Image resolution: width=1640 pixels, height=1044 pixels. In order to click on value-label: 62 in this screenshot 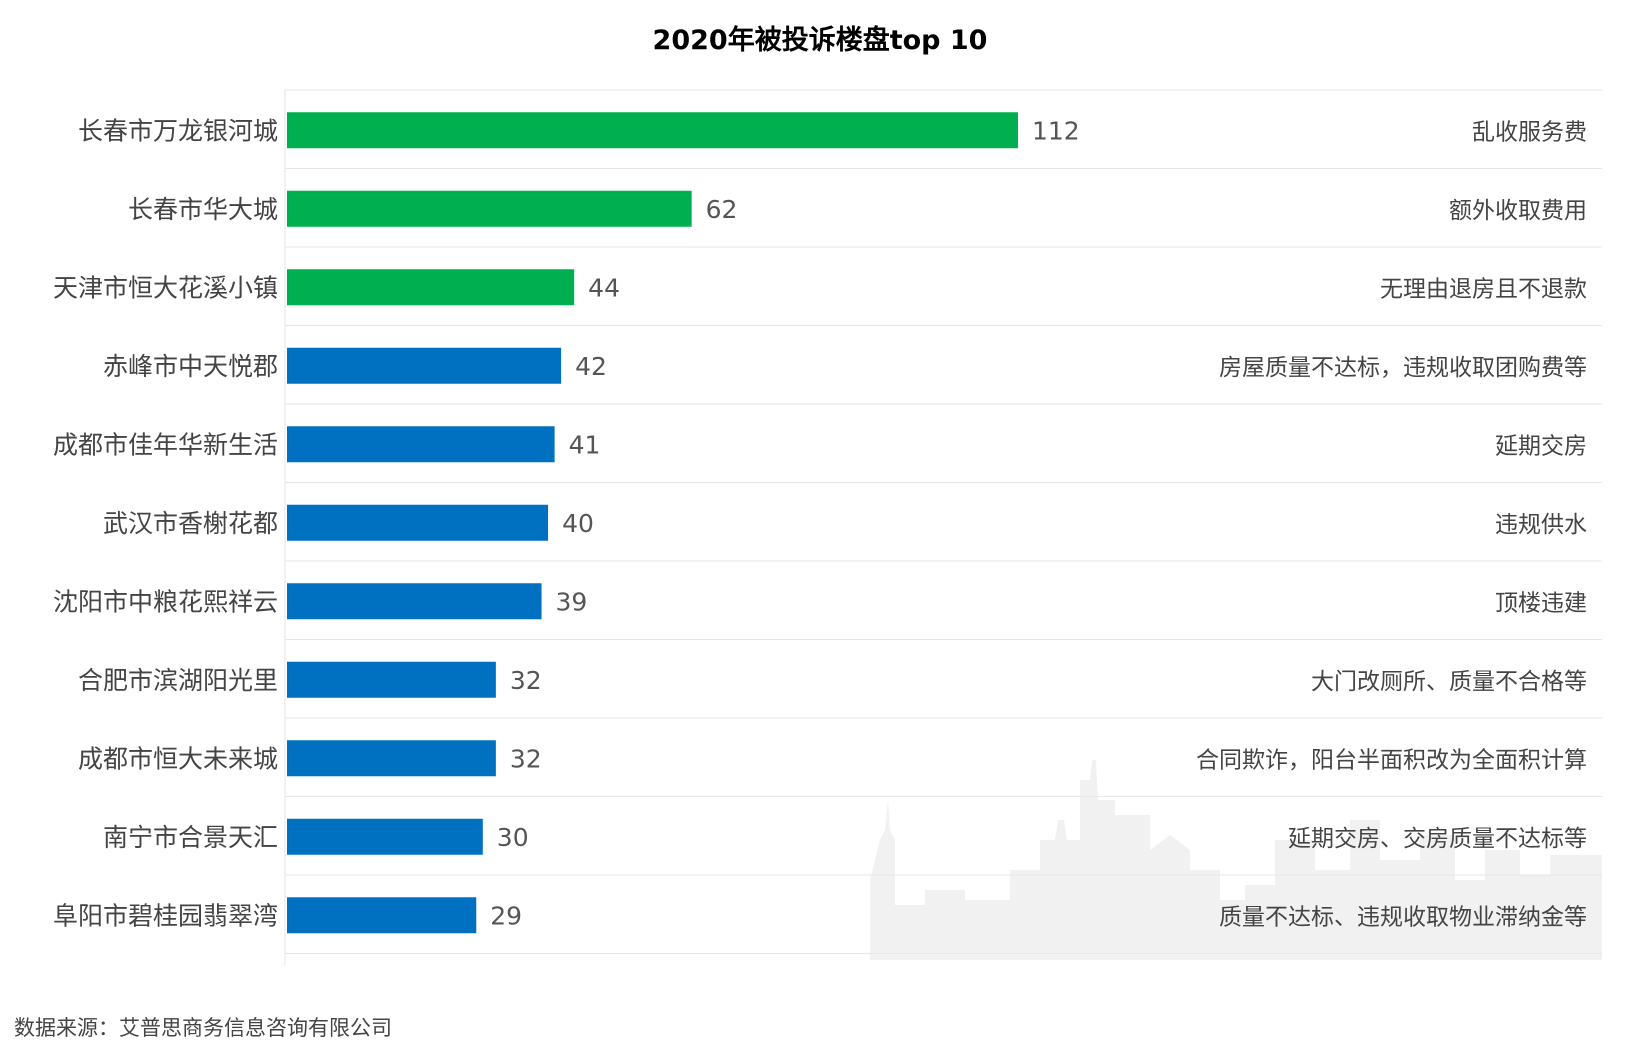, I will do `click(722, 209)`.